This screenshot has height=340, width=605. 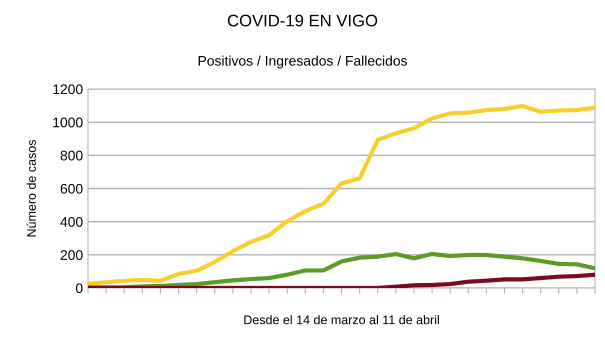 What do you see at coordinates (71, 155) in the screenshot?
I see `y-tick-label: 800` at bounding box center [71, 155].